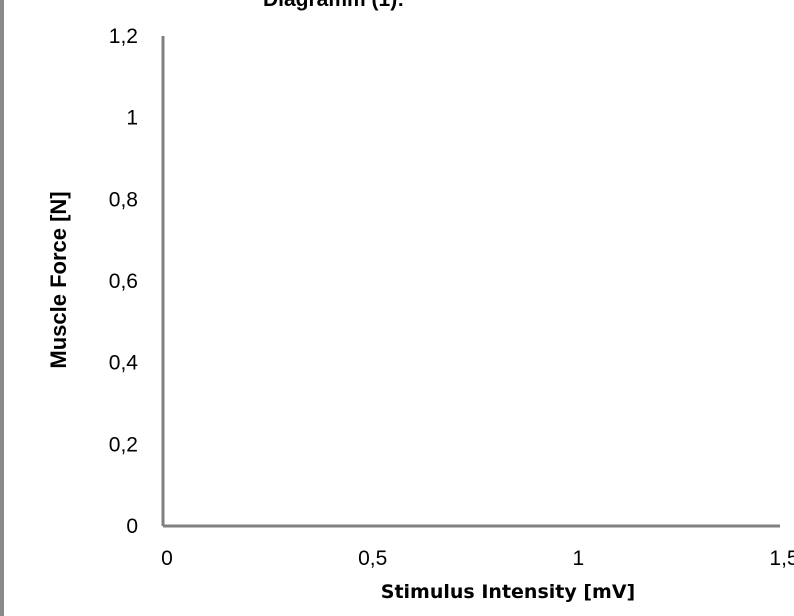  I want to click on page-left-border, so click(2, 308).